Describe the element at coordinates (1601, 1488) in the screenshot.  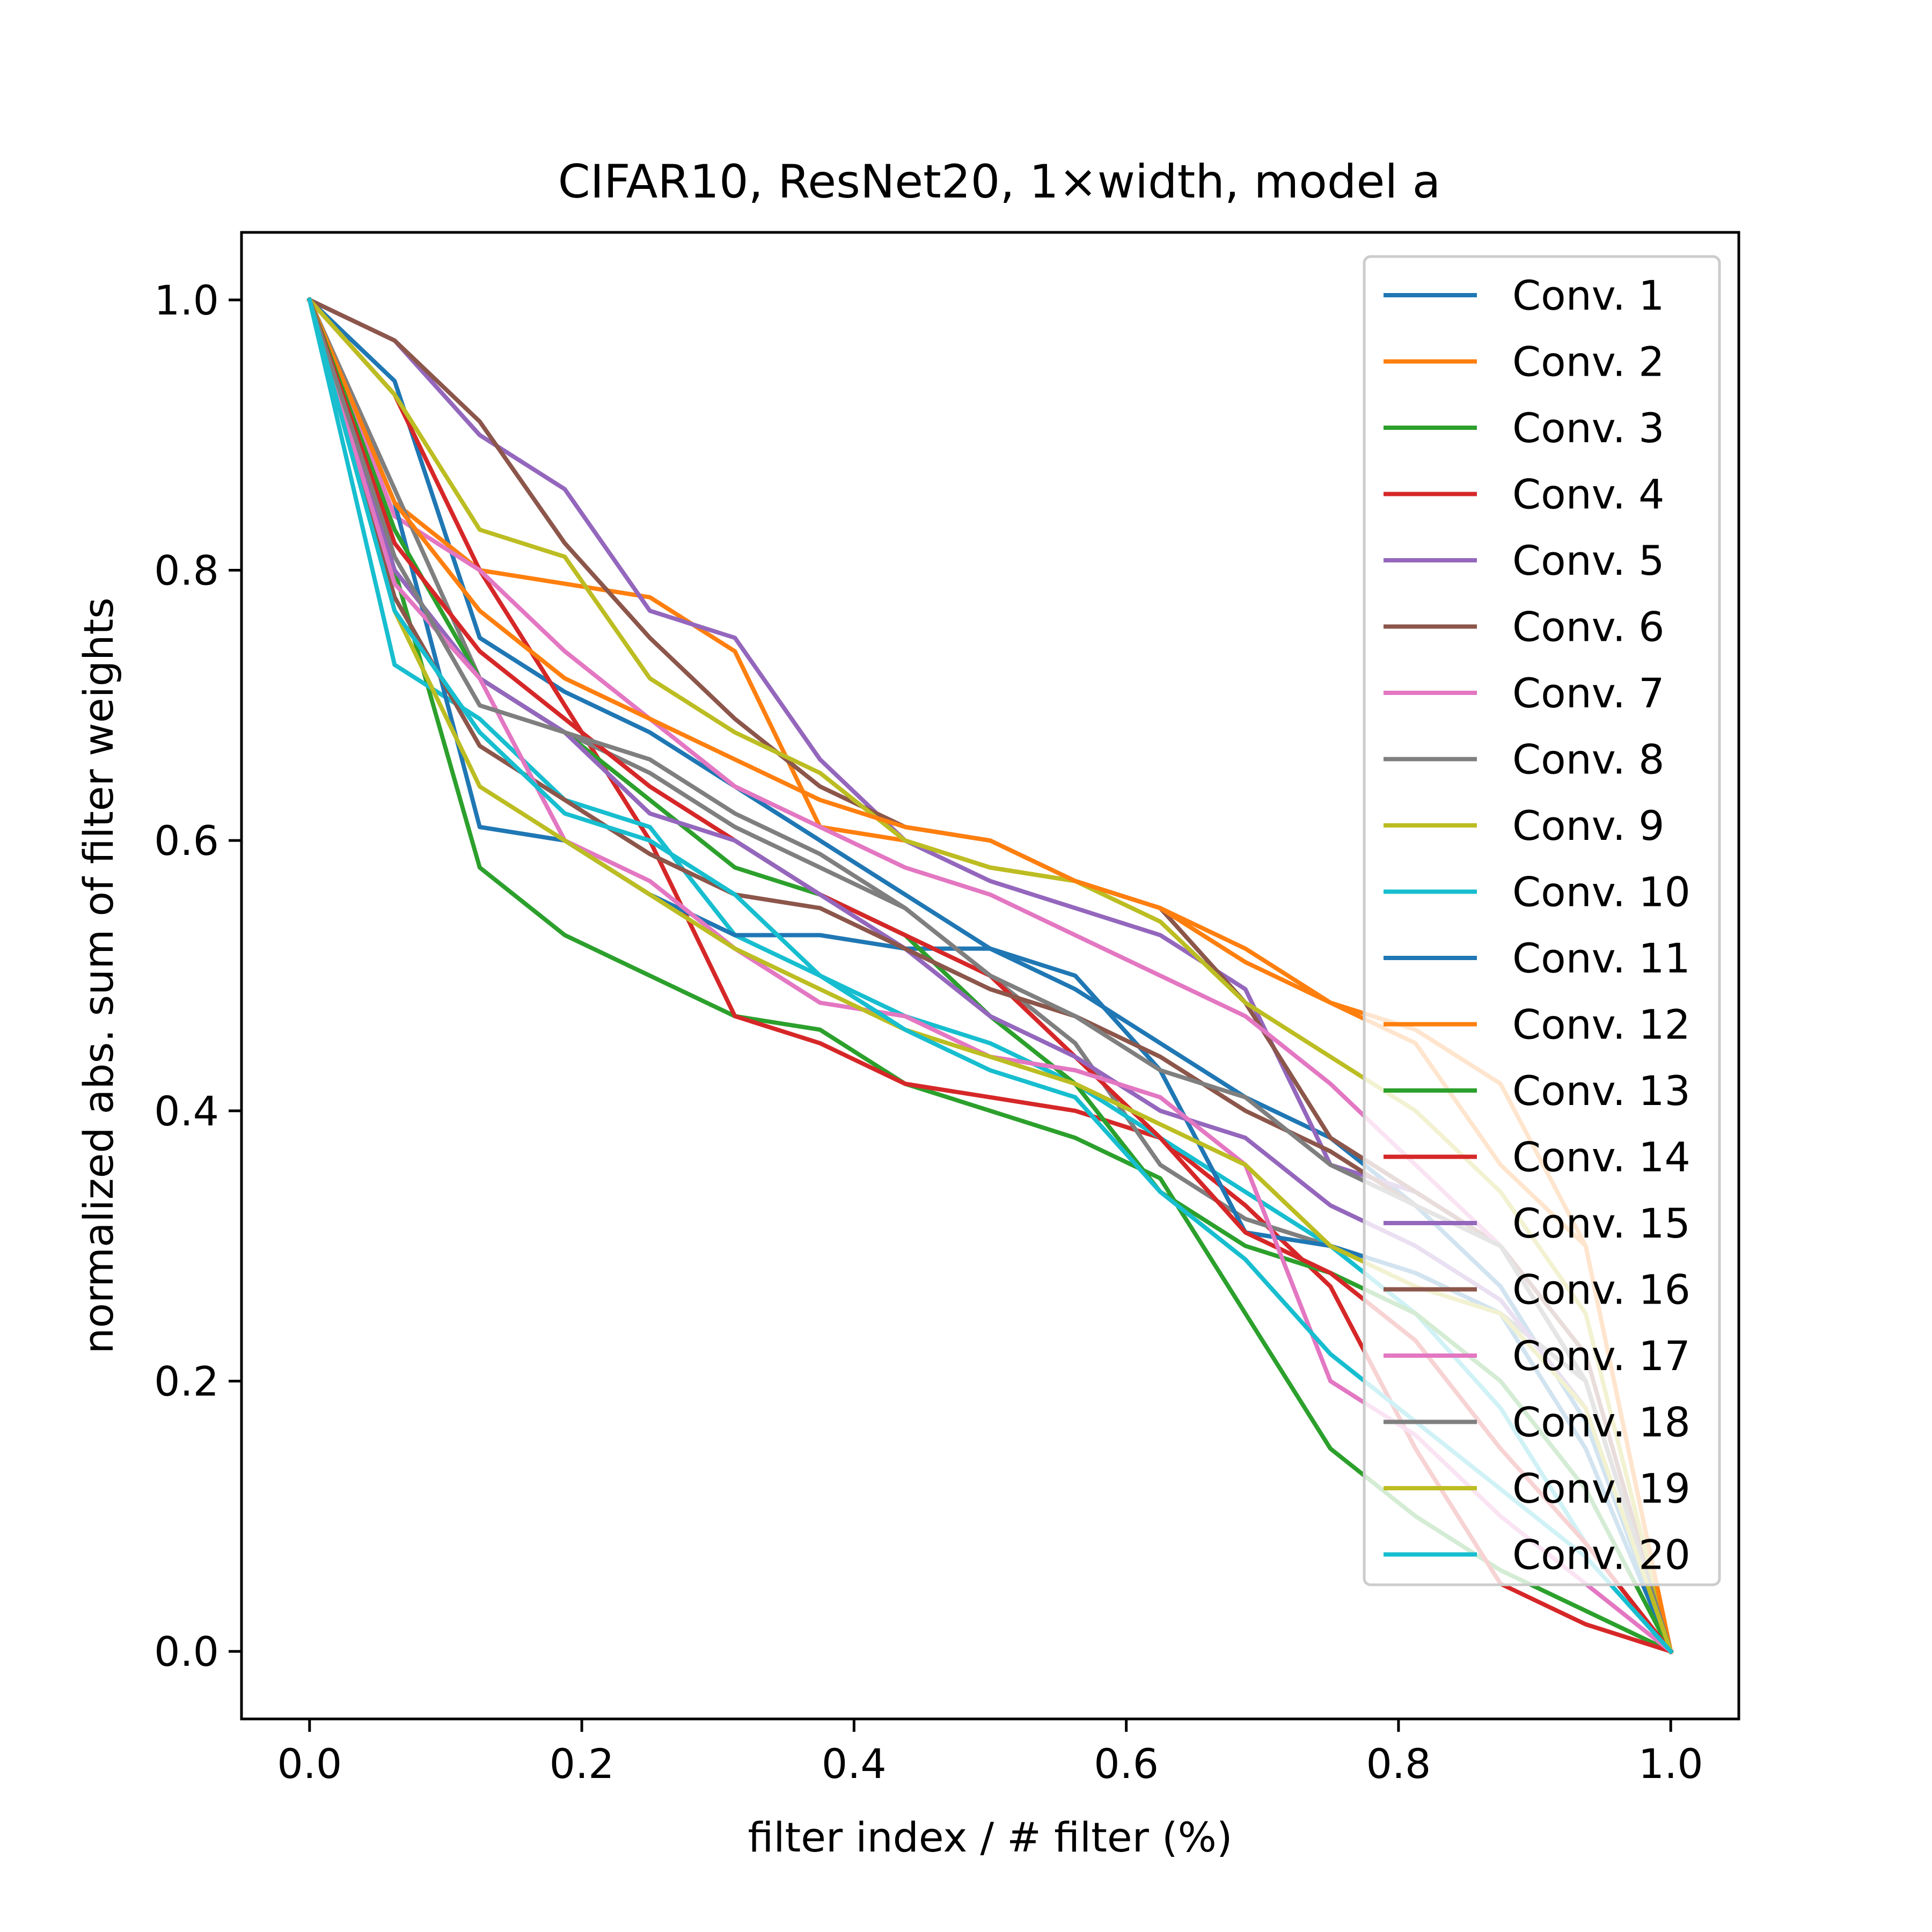
I see `legend-label-conv-19: Conv. 19` at that location.